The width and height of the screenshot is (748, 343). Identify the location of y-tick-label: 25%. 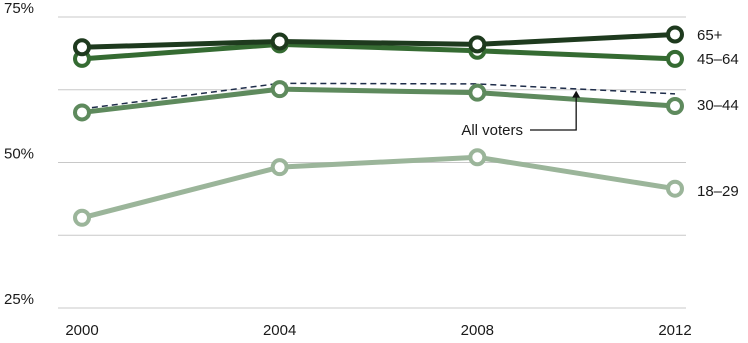
(19, 299).